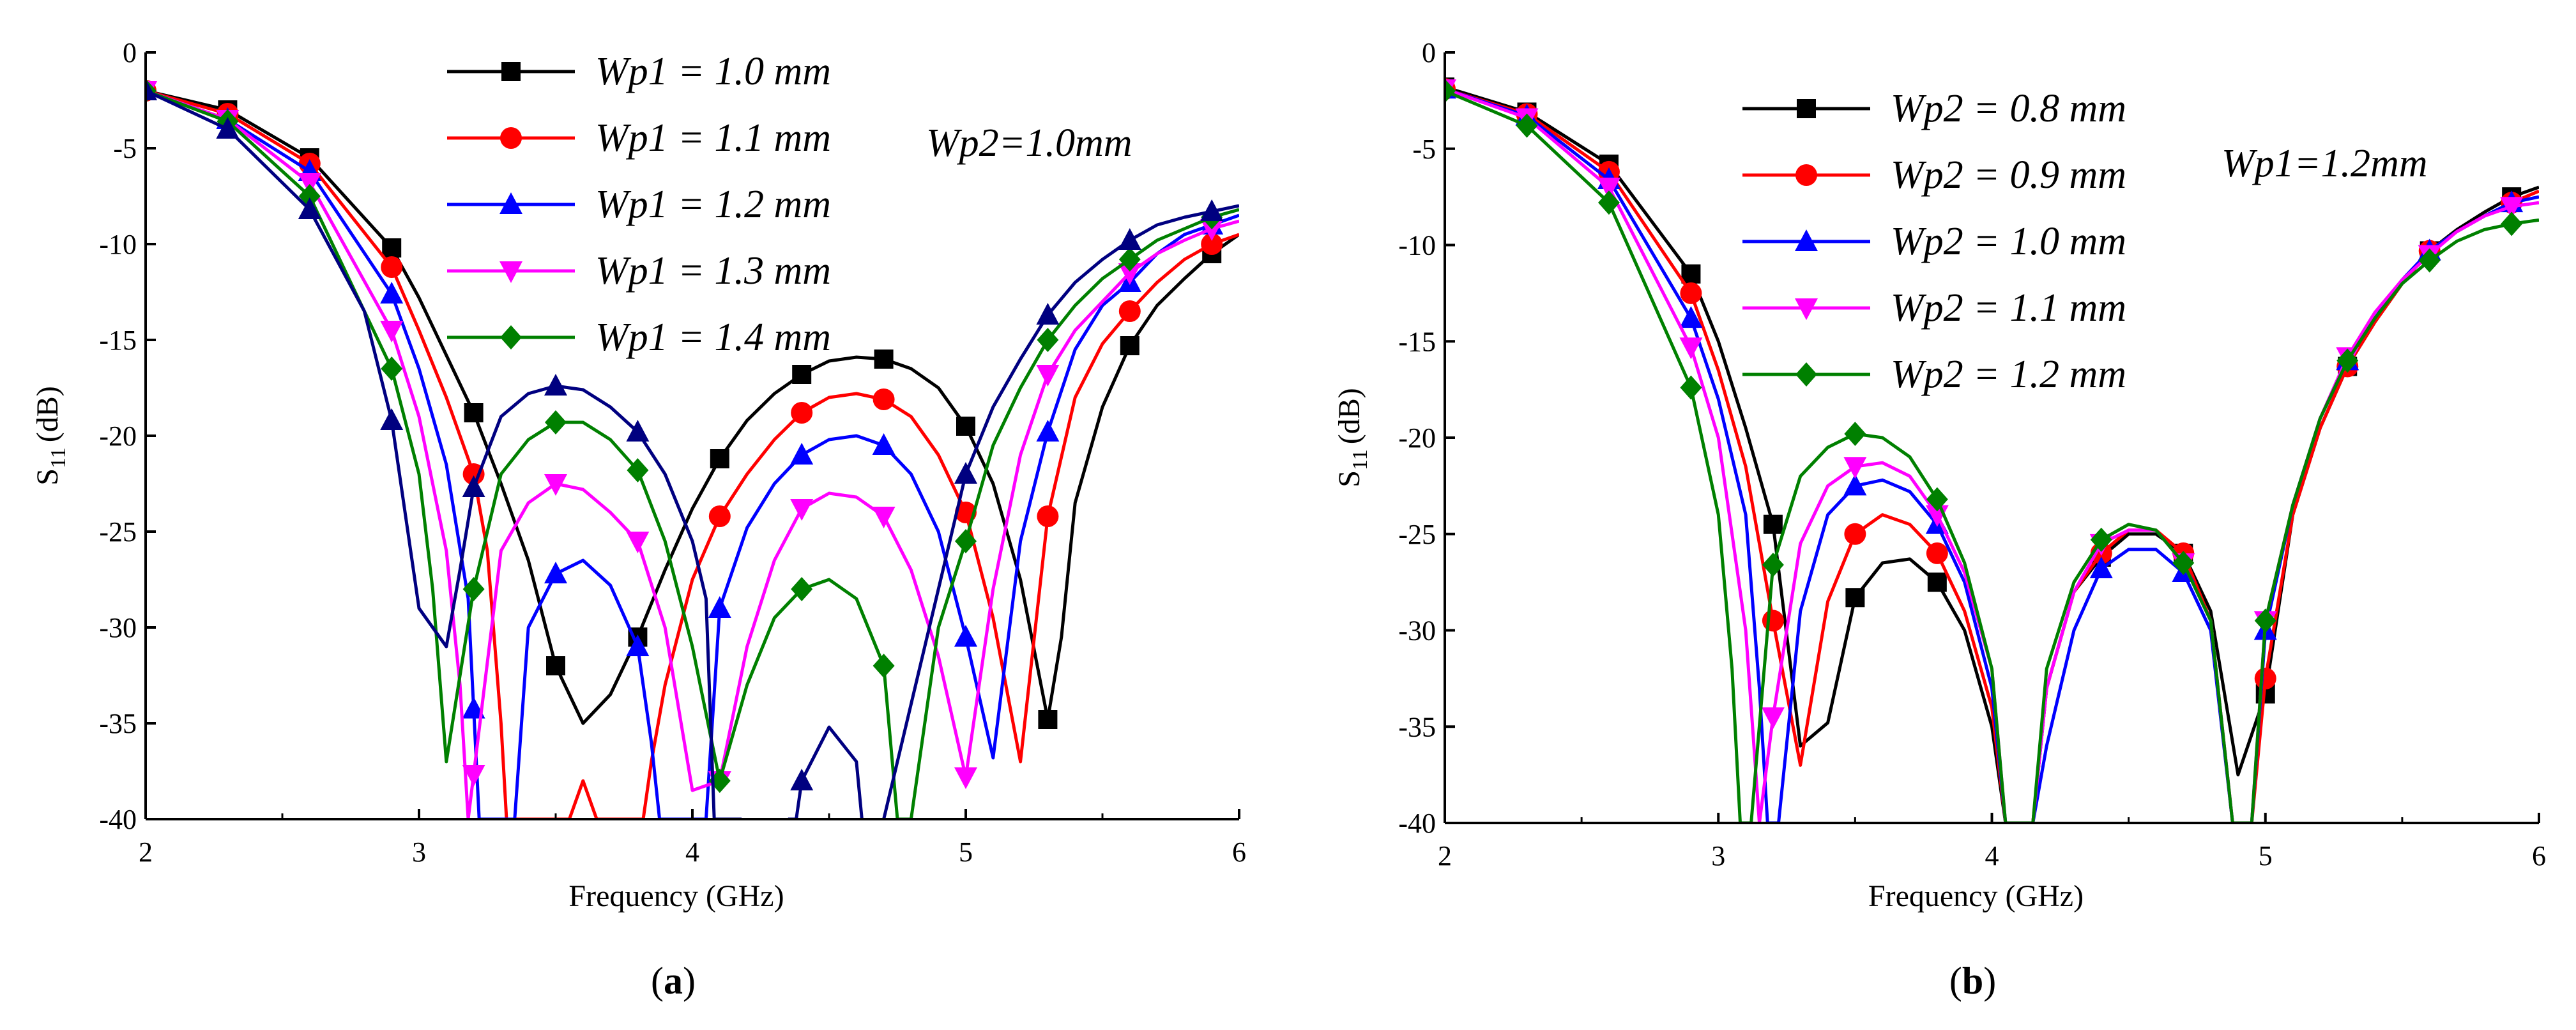  I want to click on annotation-text: Wp1=1.2mm, so click(2325, 163).